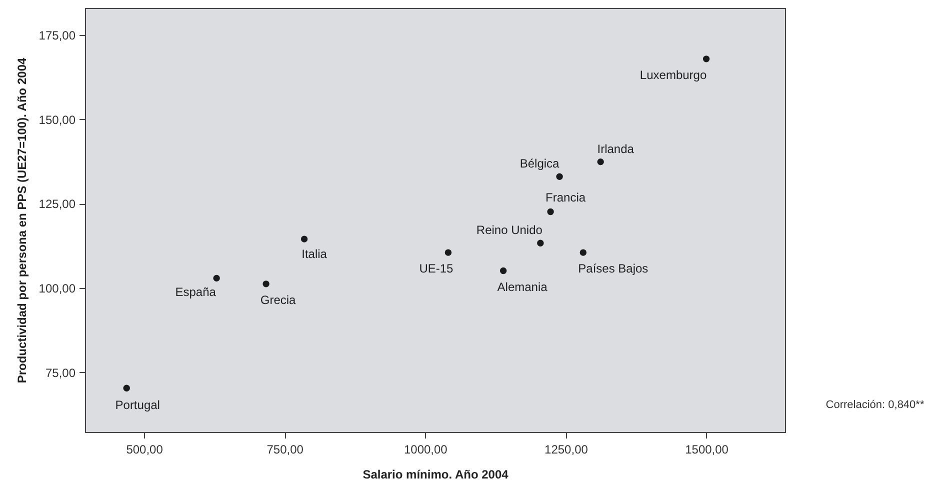 The image size is (943, 488). What do you see at coordinates (673, 75) in the screenshot?
I see `annotation: Luxemburgo` at bounding box center [673, 75].